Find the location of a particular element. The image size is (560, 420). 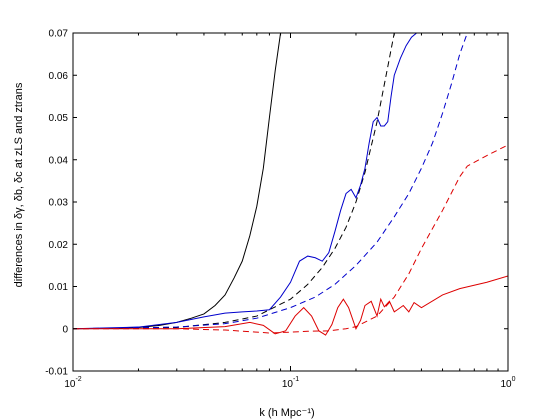

y-tick-label: 0.03 is located at coordinates (59, 203).